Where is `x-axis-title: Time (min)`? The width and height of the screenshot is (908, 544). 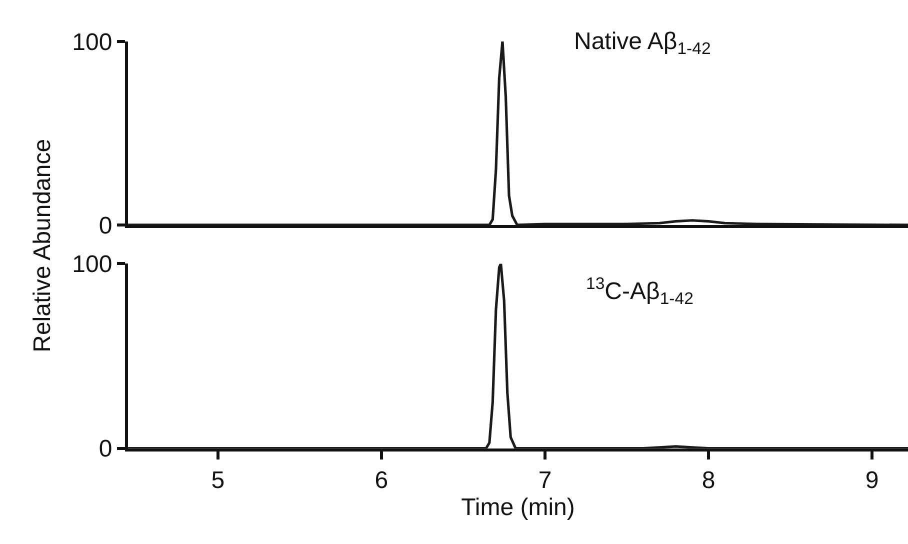 x-axis-title: Time (min) is located at coordinates (518, 508).